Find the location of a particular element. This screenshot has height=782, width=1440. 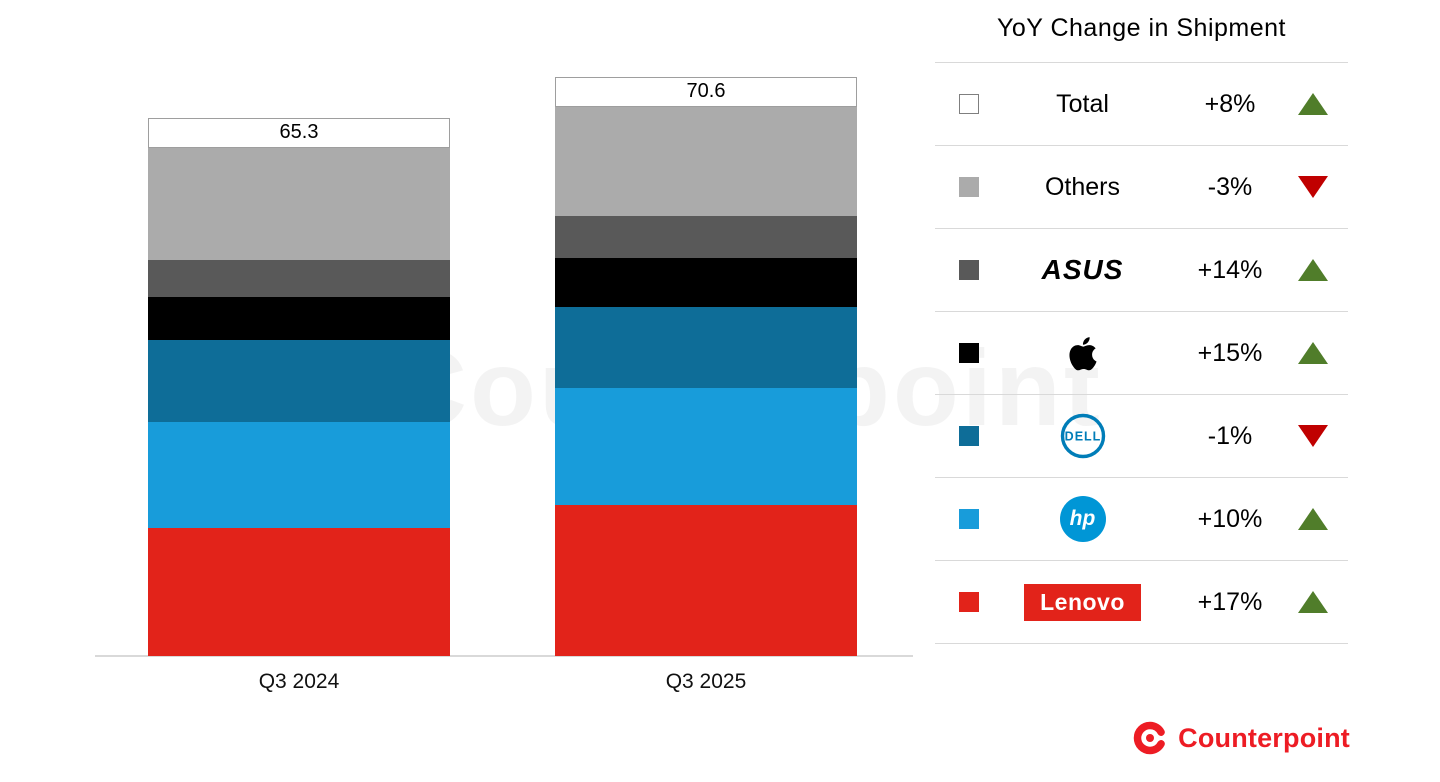

legend-swatch-asus is located at coordinates (969, 270).